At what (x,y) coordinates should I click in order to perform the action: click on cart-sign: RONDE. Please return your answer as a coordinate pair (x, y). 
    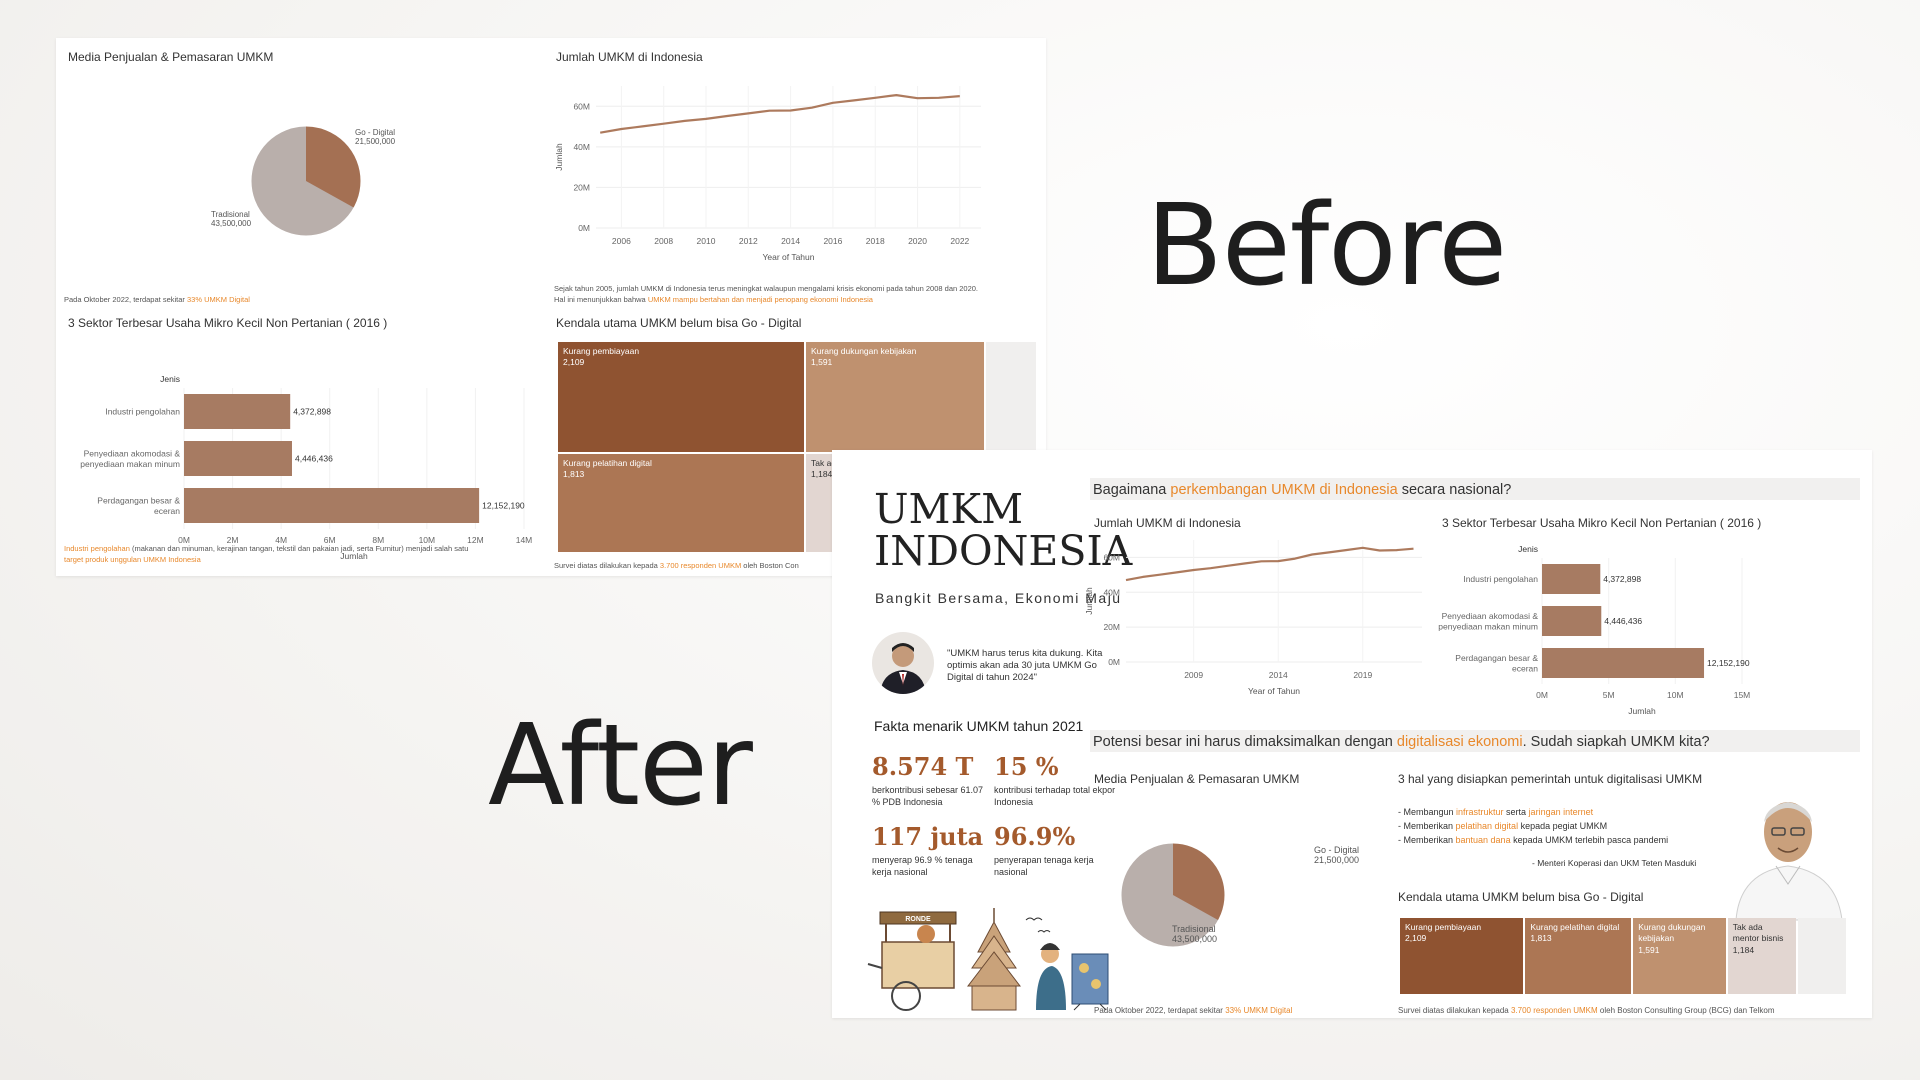
    Looking at the image, I should click on (918, 919).